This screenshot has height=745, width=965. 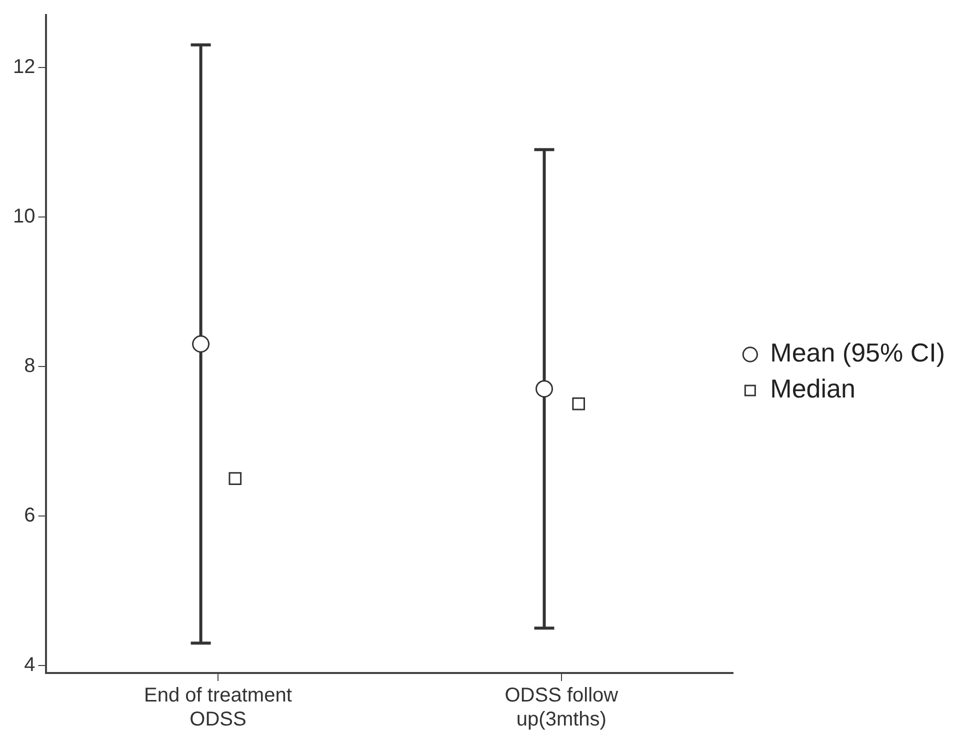 What do you see at coordinates (24, 67) in the screenshot?
I see `y-tick-label: 12` at bounding box center [24, 67].